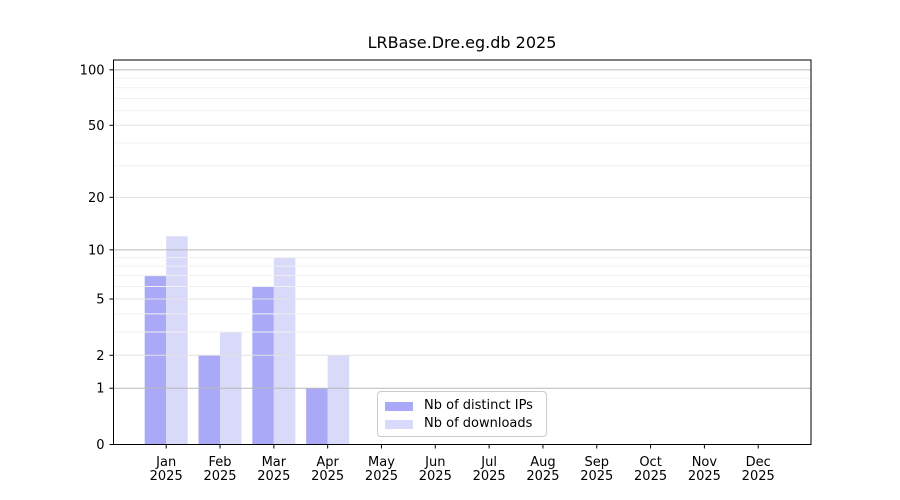 The height and width of the screenshot is (500, 900). What do you see at coordinates (488, 462) in the screenshot?
I see `x-tick-label-month: Jul` at bounding box center [488, 462].